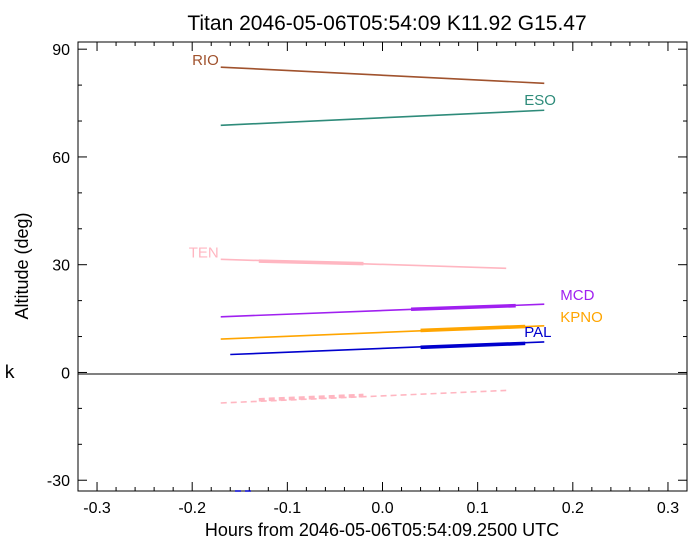 The image size is (700, 541). Describe the element at coordinates (61, 50) in the screenshot. I see `y-tick-label: 90` at that location.